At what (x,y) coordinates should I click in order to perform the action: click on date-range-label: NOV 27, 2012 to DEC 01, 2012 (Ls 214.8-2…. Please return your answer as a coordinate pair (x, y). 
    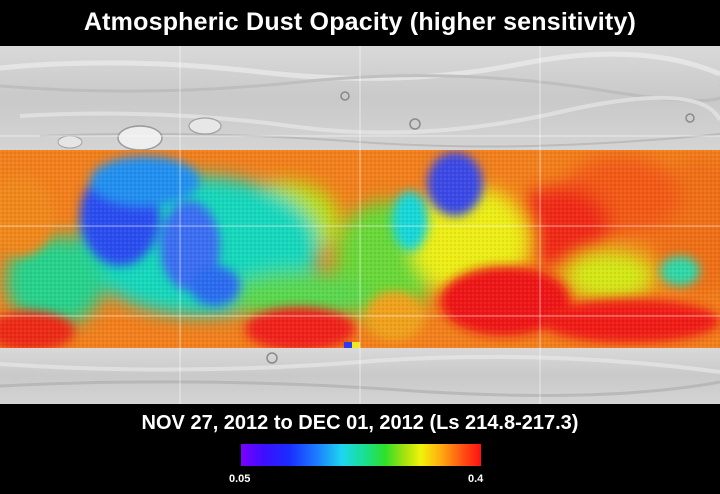
    Looking at the image, I should click on (360, 423).